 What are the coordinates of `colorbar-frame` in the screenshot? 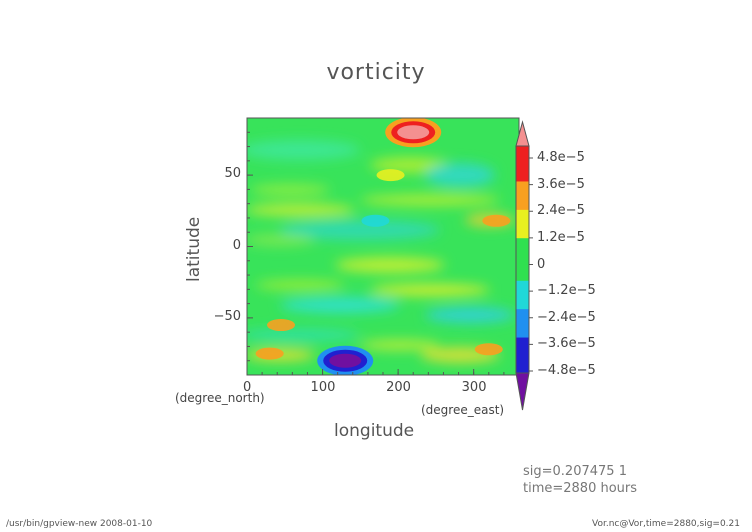 It's located at (522, 259).